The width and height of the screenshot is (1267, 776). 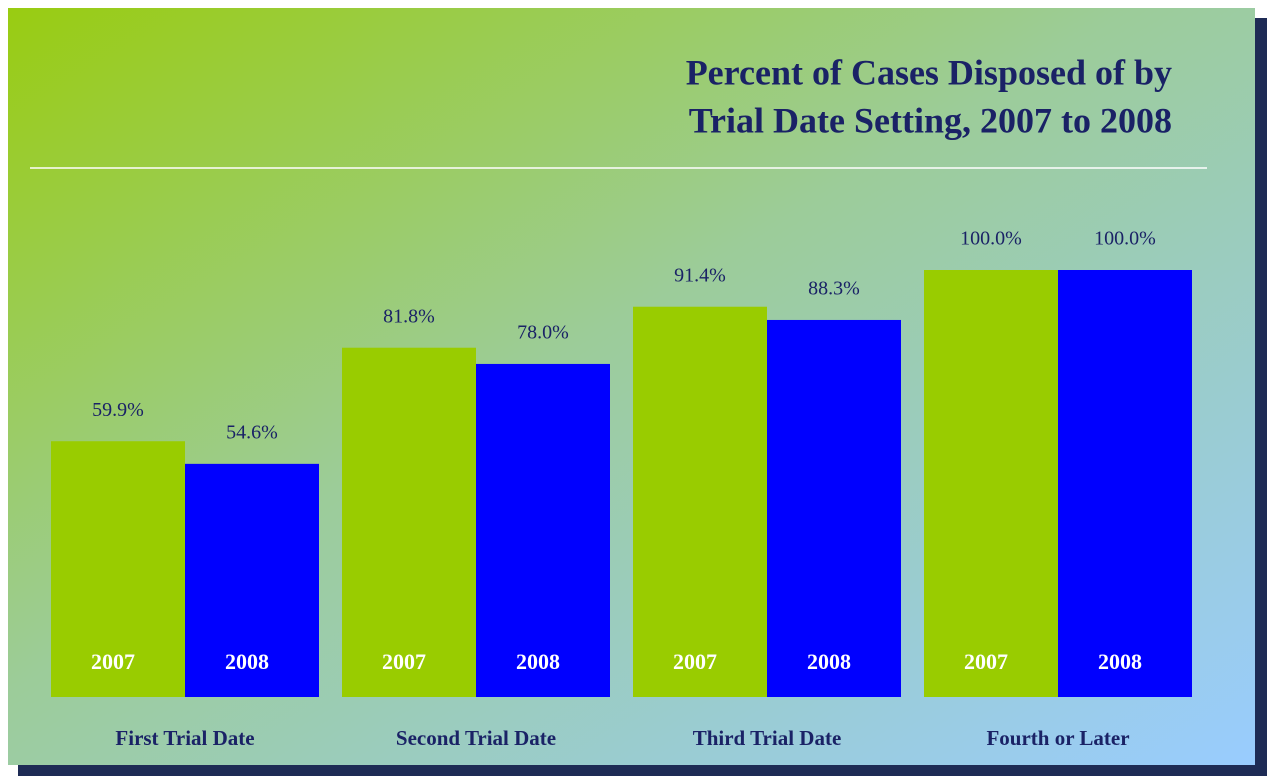 I want to click on x-tick-label: First Trial Date, so click(x=184, y=738).